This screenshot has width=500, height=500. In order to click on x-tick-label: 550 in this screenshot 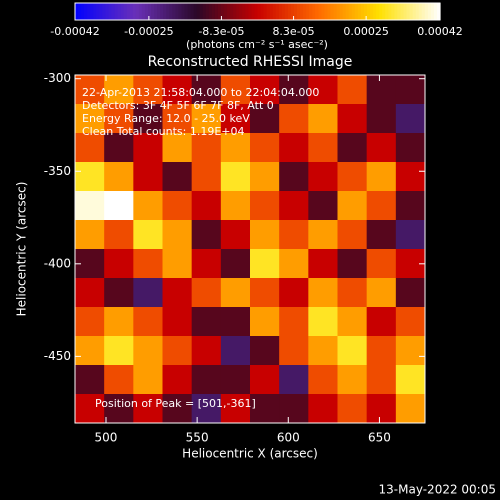, I will do `click(197, 438)`.